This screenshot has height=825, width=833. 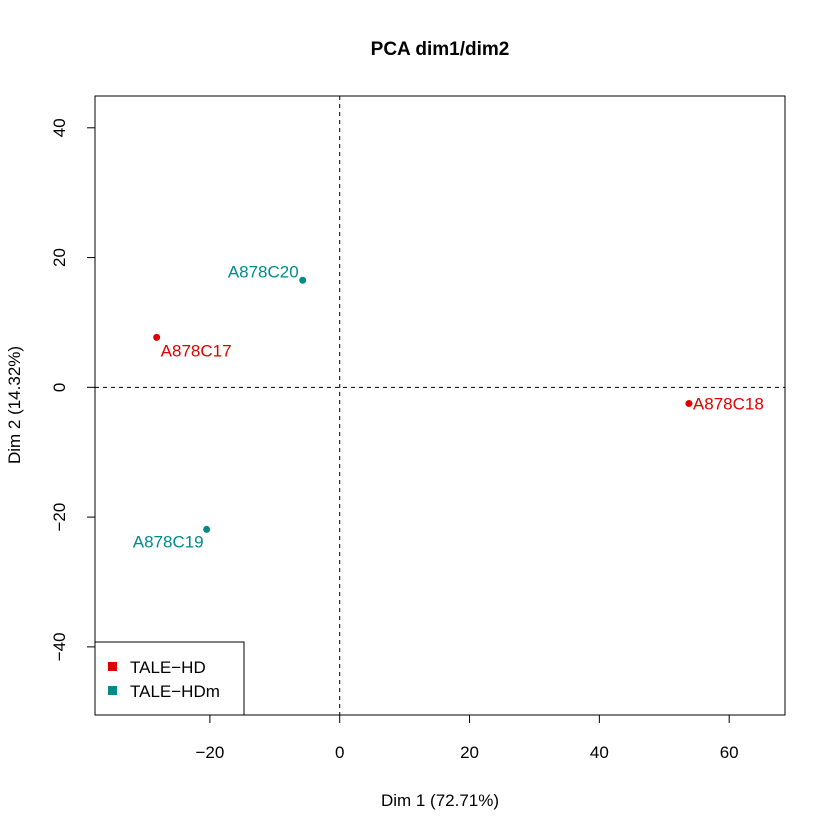 I want to click on x-axis: −20 0 20 40 60, so click(x=467, y=738).